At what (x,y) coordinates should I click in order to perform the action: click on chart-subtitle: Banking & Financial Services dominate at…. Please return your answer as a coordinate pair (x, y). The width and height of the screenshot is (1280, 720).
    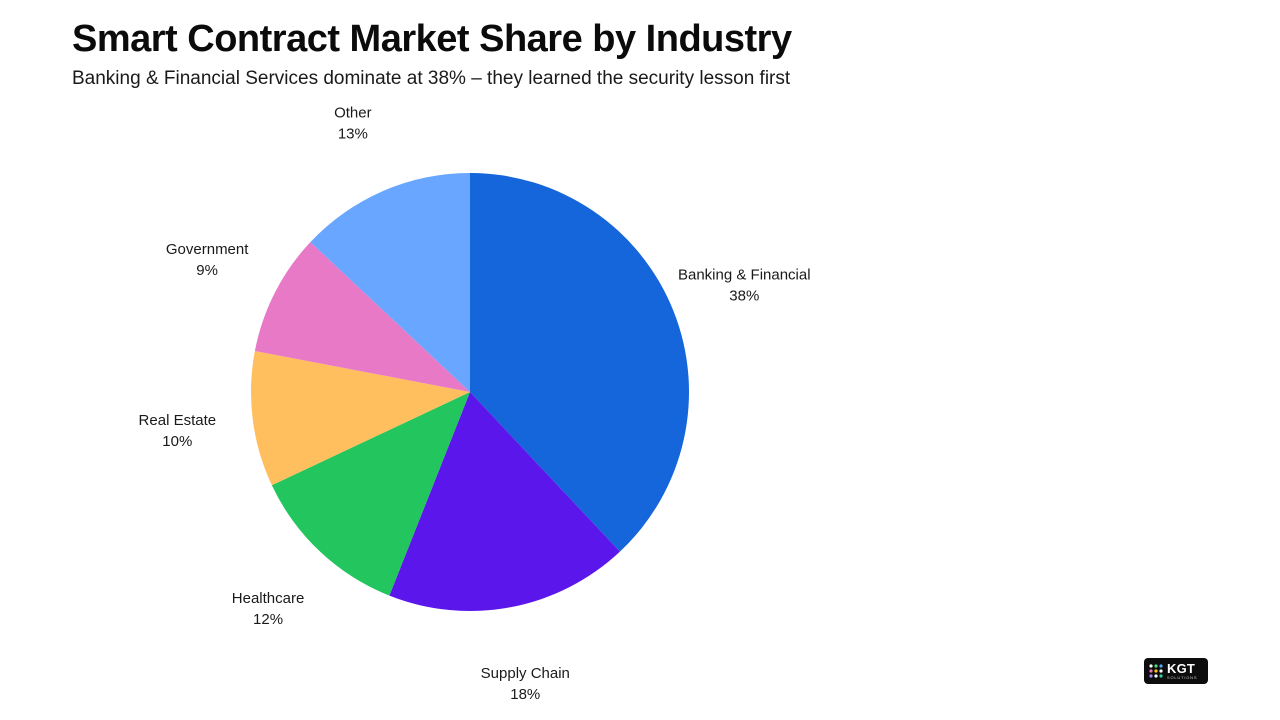
    Looking at the image, I should click on (431, 78).